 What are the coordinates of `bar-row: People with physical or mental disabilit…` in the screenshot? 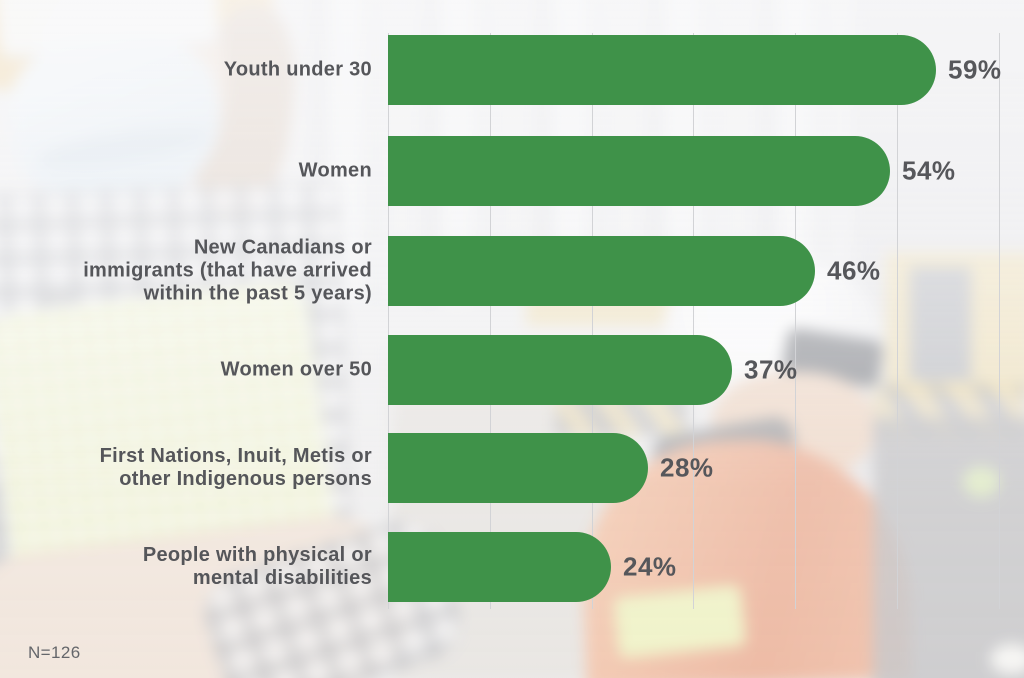 It's located at (512, 567).